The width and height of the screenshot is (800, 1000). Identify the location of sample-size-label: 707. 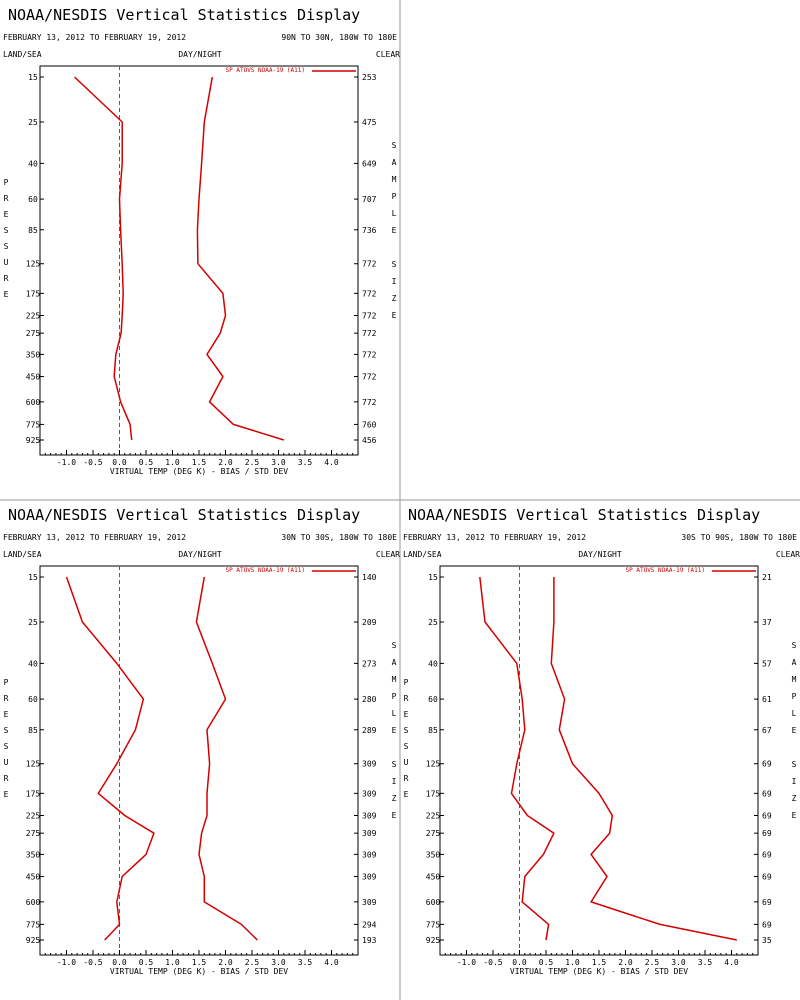
(369, 199).